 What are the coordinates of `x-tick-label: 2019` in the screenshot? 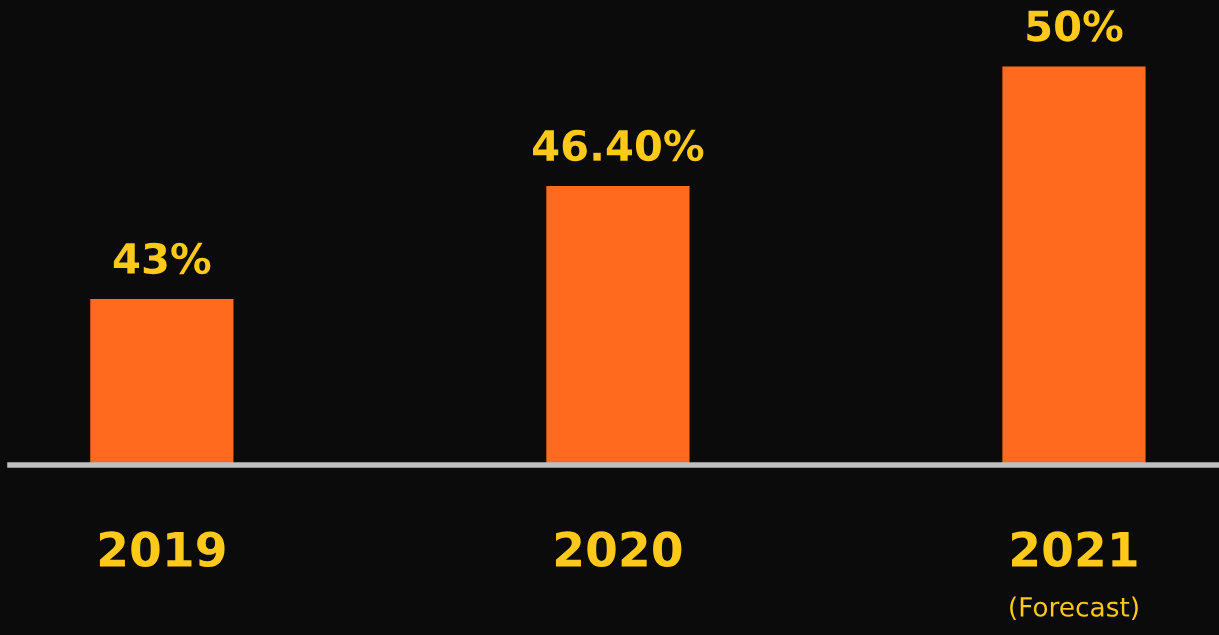 It's located at (162, 549).